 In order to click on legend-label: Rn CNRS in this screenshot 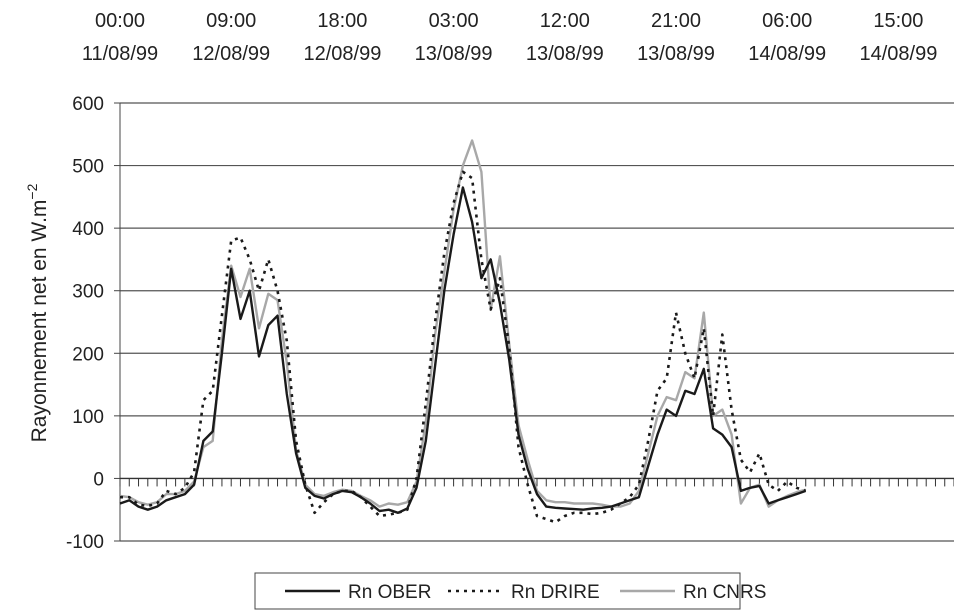, I will do `click(724, 592)`.